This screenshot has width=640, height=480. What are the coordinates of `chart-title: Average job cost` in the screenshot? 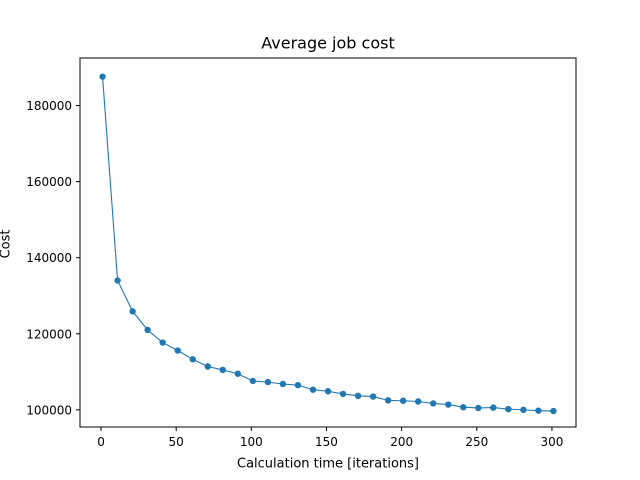 It's located at (327, 43).